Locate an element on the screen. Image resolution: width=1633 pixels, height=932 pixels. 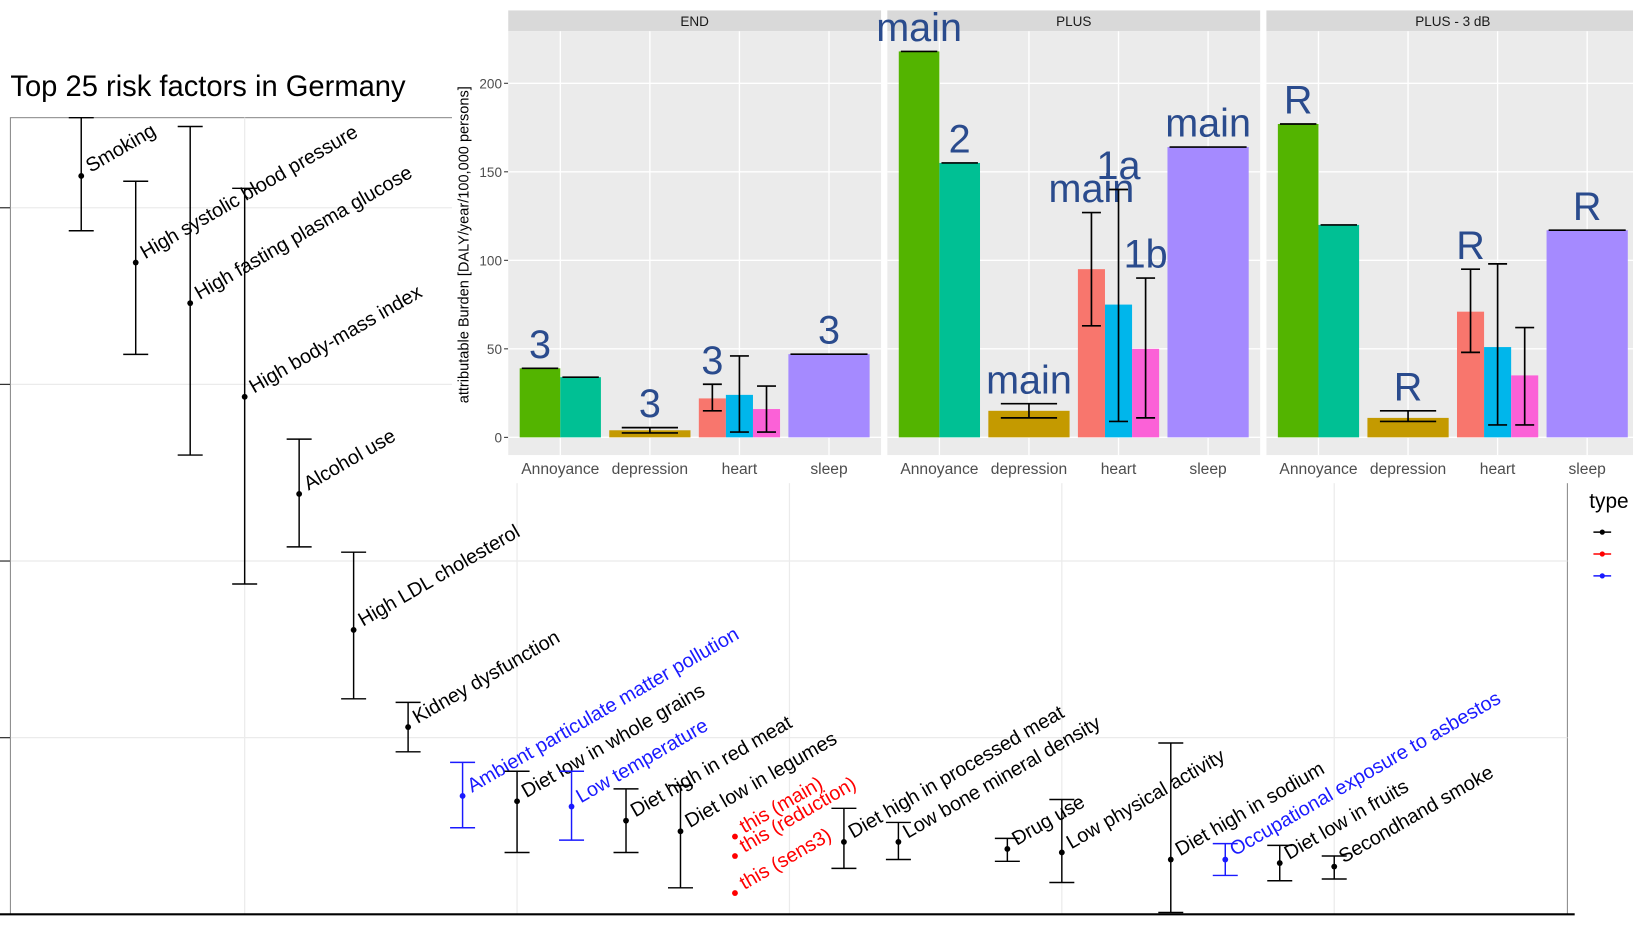
bar-label: 1a is located at coordinates (1119, 166).